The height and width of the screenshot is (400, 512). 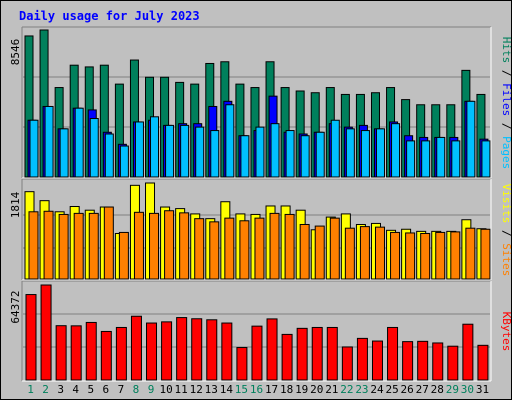 What do you see at coordinates (346, 389) in the screenshot?
I see `x-tick-label: 22` at bounding box center [346, 389].